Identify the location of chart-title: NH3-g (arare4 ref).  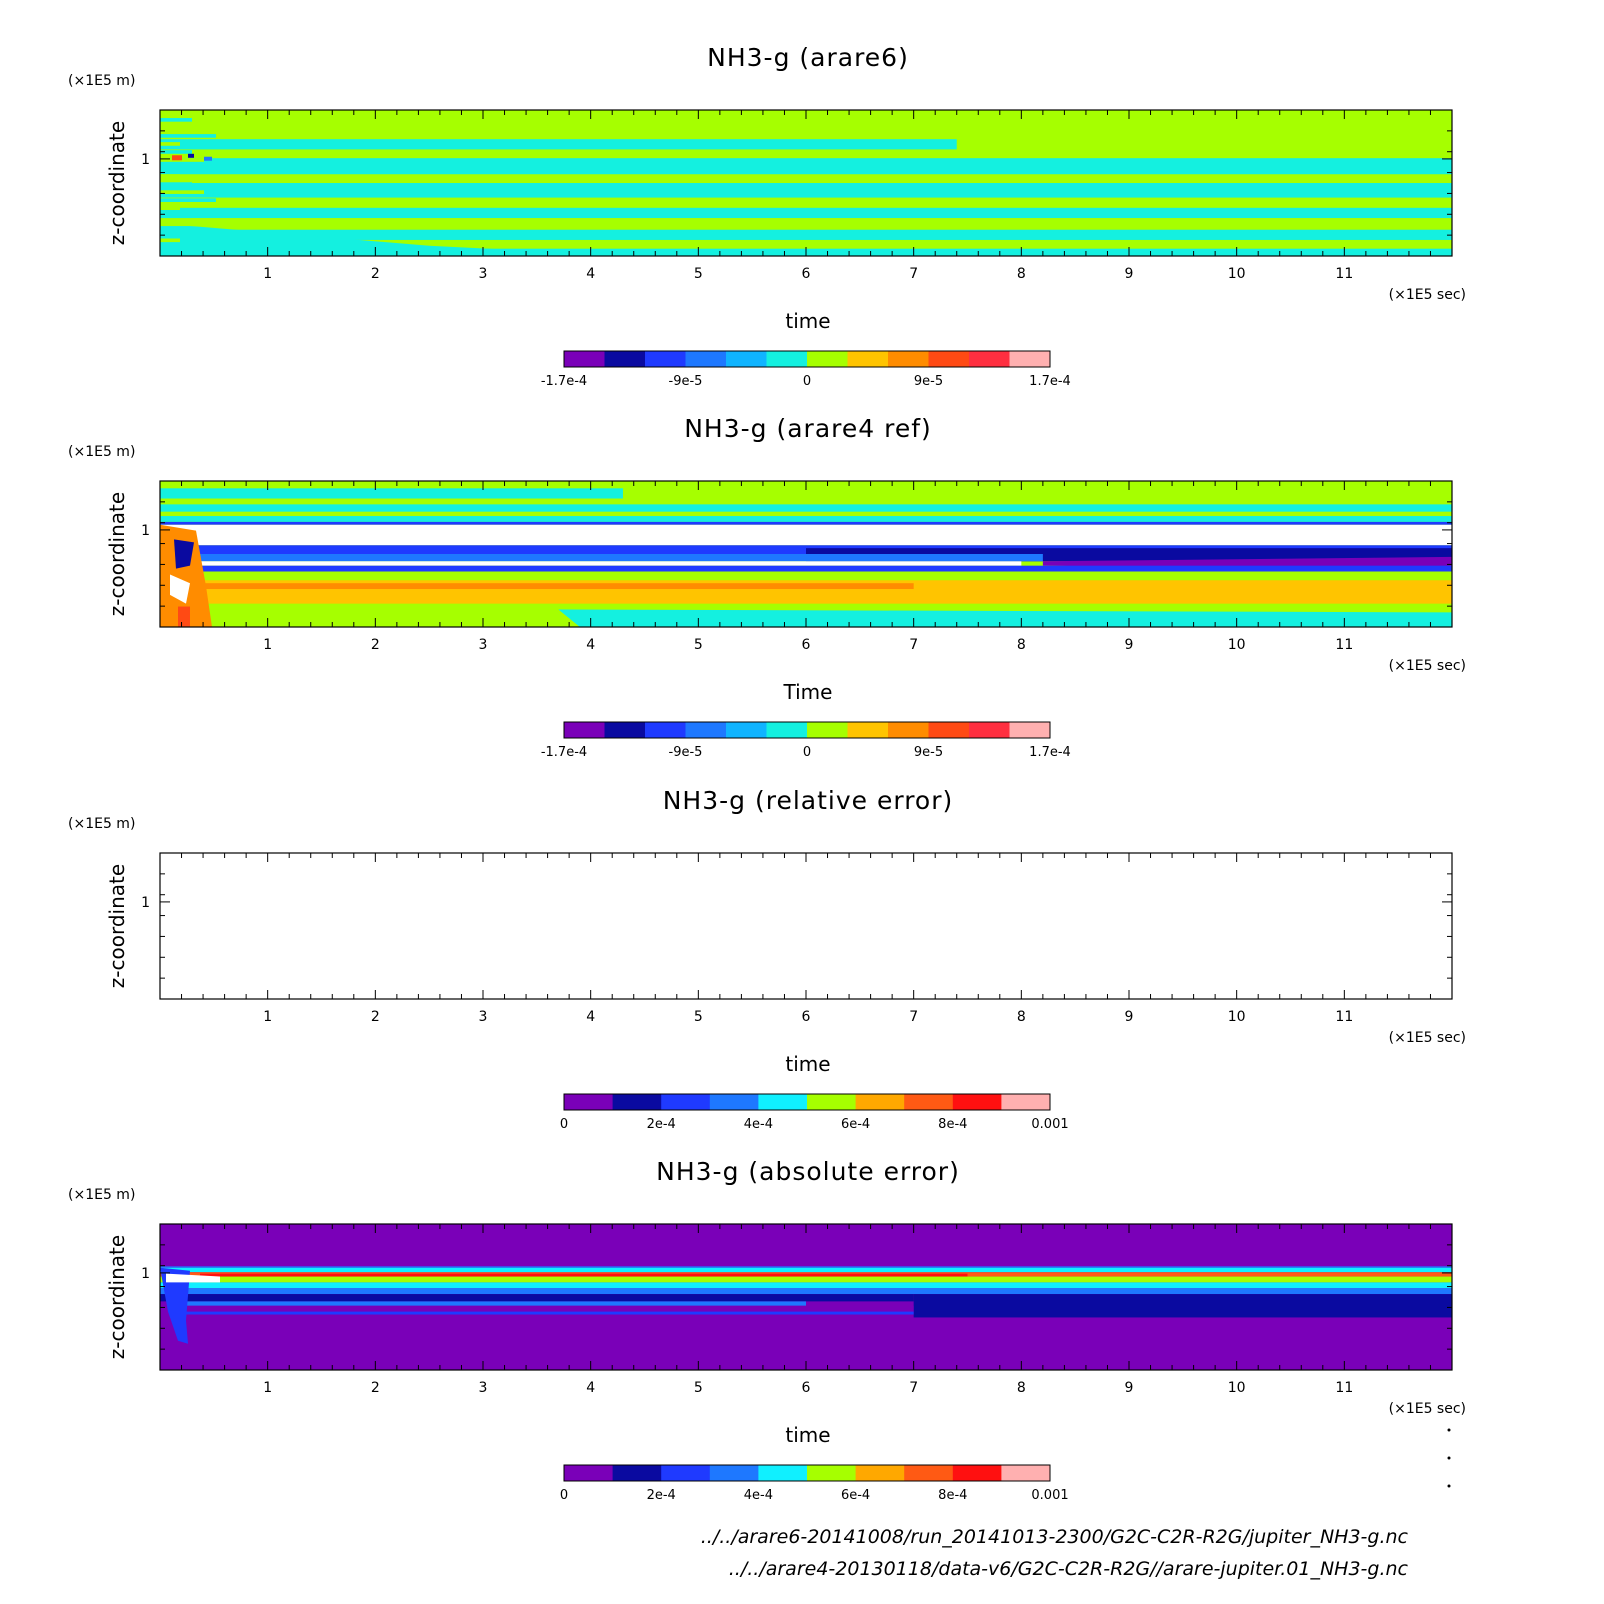
(808, 428).